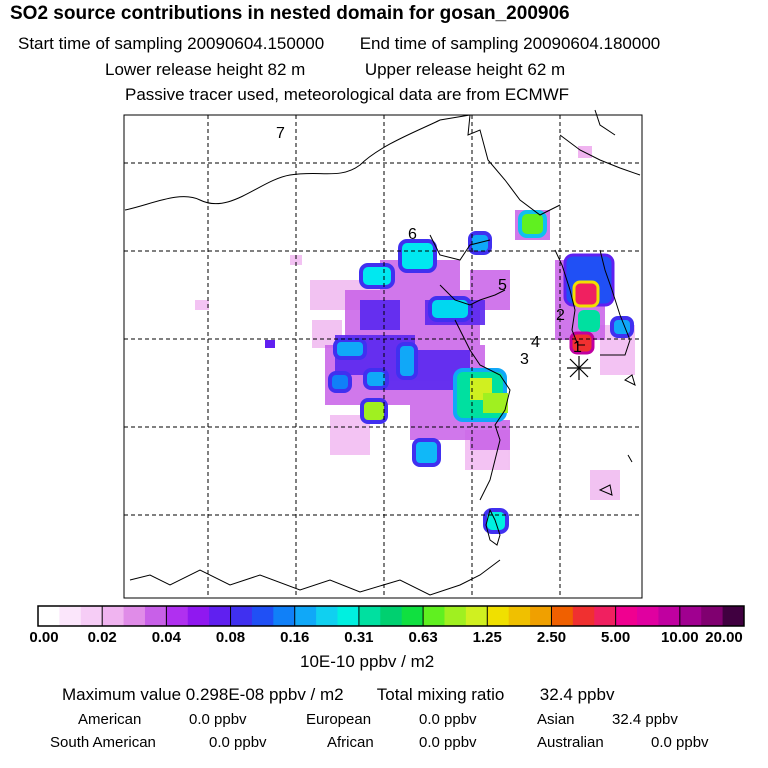 This screenshot has height=768, width=768. I want to click on region-south-american-value: 0.0 ppbv, so click(238, 742).